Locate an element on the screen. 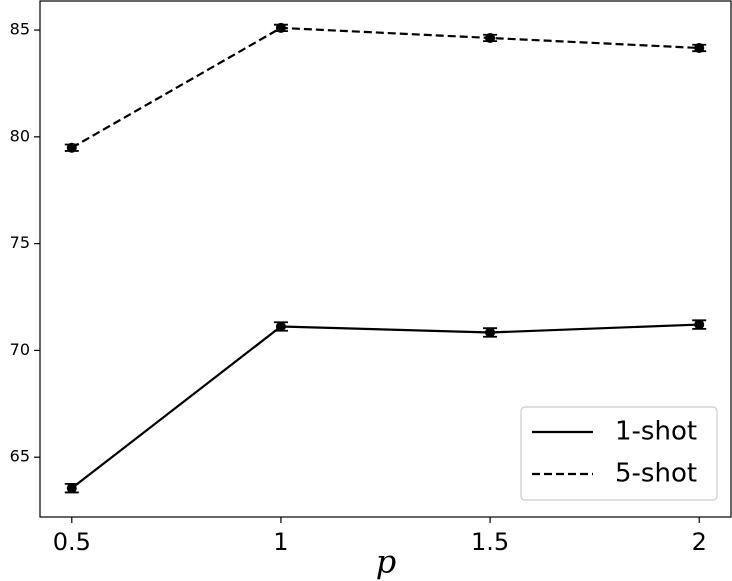 This screenshot has height=581, width=732. legend-label: 5-shot is located at coordinates (656, 474).